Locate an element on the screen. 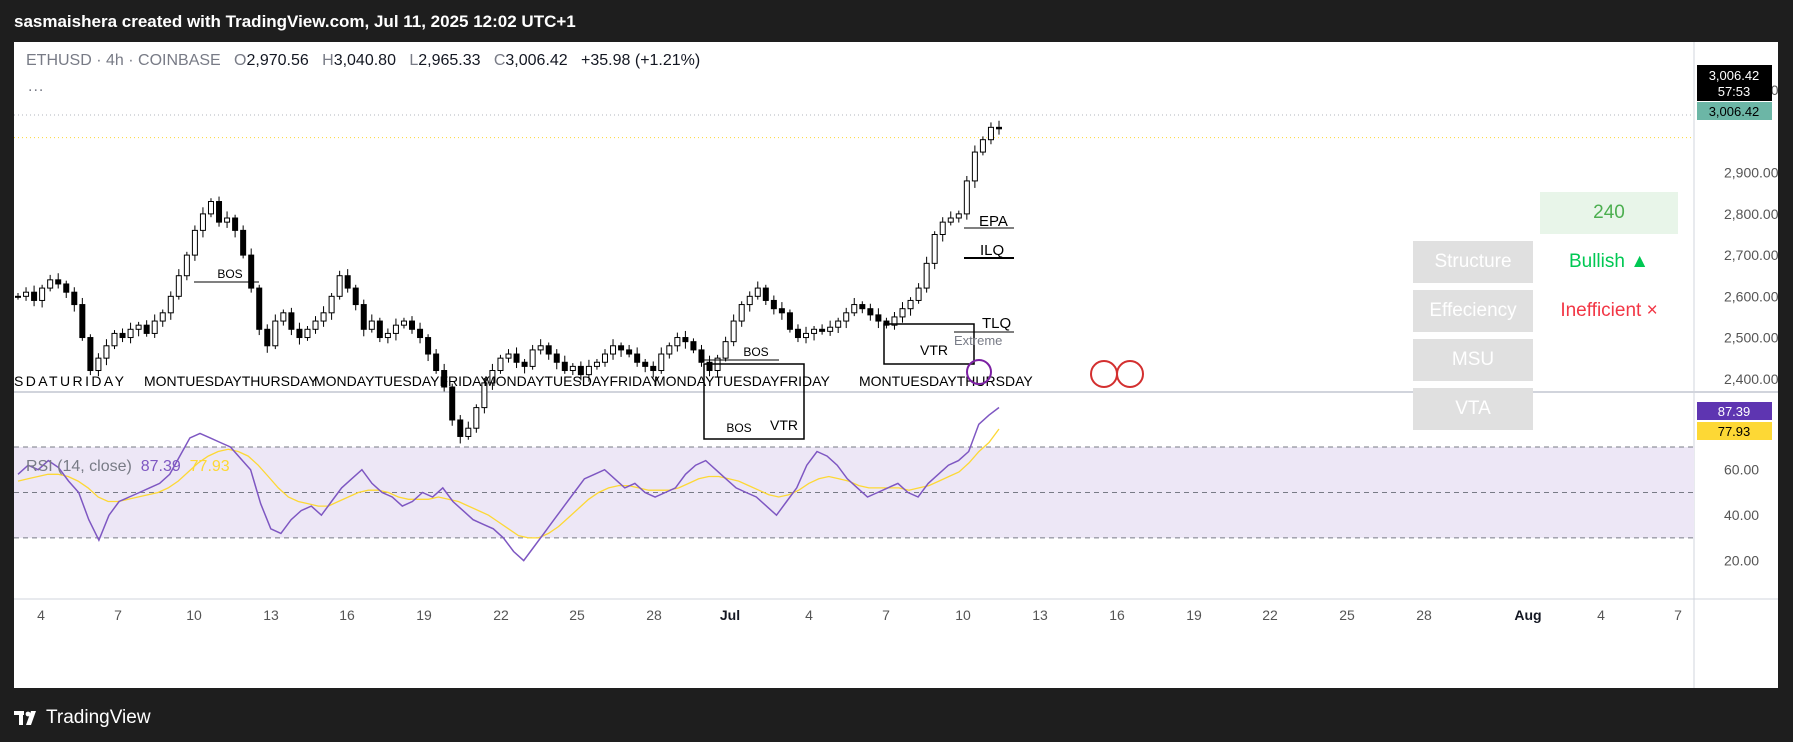 This screenshot has width=1793, height=742. last-price-badge is located at coordinates (1734, 83).